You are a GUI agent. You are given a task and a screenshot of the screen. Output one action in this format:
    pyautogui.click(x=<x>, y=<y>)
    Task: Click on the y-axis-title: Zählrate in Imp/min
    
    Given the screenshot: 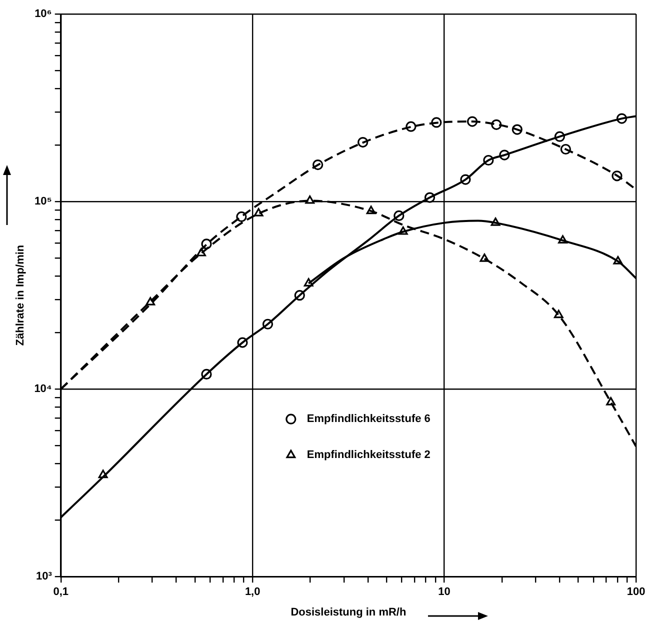 What is the action you would take?
    pyautogui.click(x=20, y=295)
    